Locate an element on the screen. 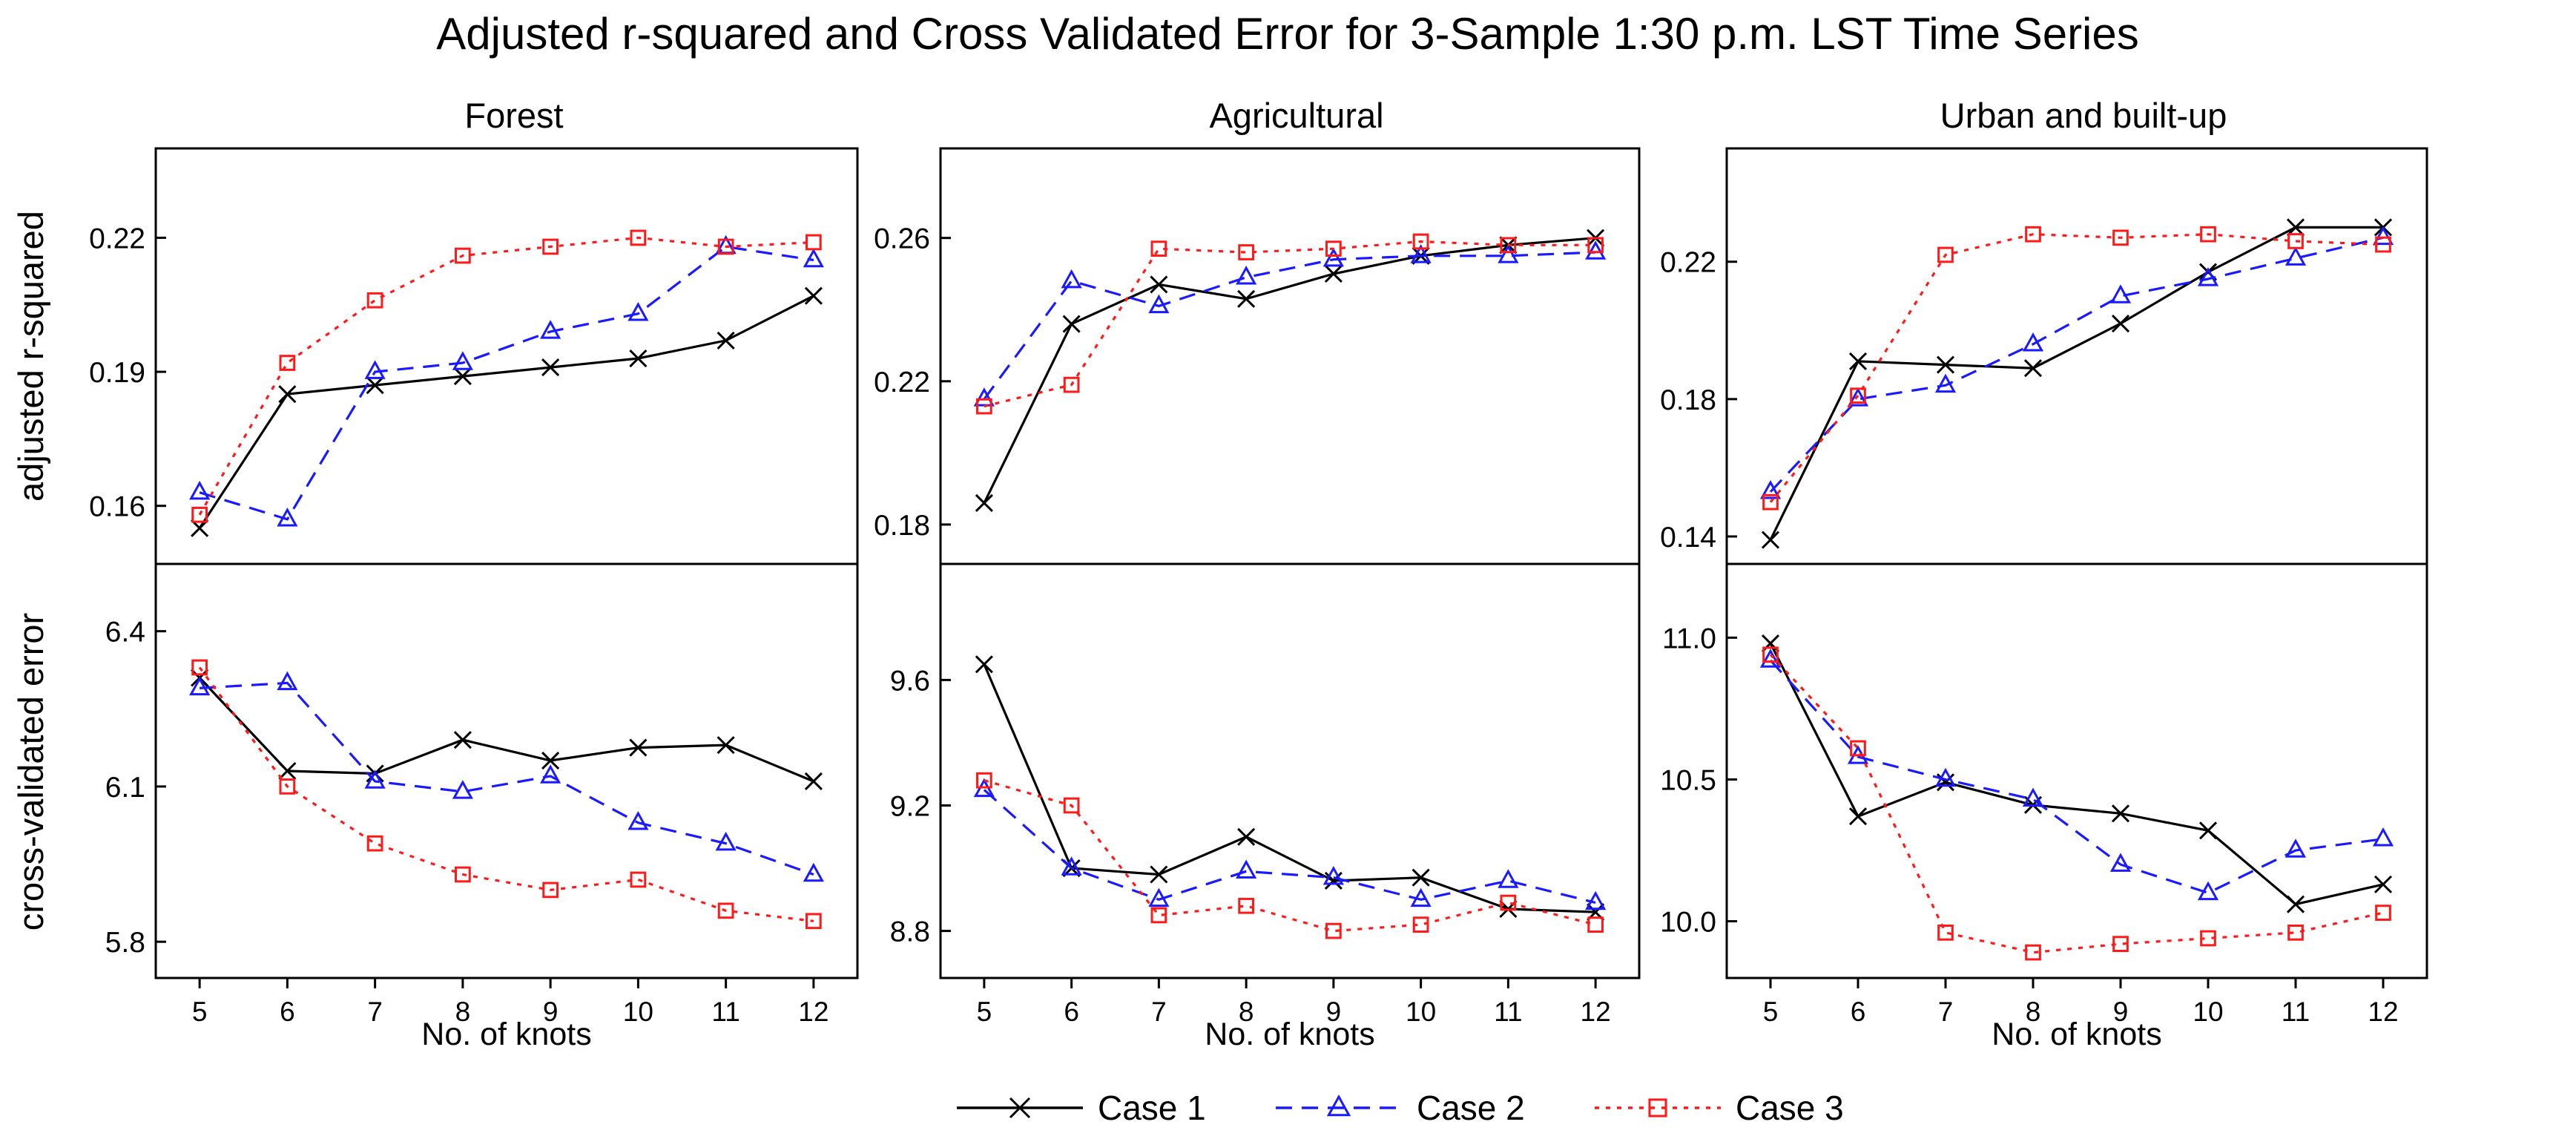 The image size is (2576, 1139). y-tick-label: 10.0 is located at coordinates (1688, 923).